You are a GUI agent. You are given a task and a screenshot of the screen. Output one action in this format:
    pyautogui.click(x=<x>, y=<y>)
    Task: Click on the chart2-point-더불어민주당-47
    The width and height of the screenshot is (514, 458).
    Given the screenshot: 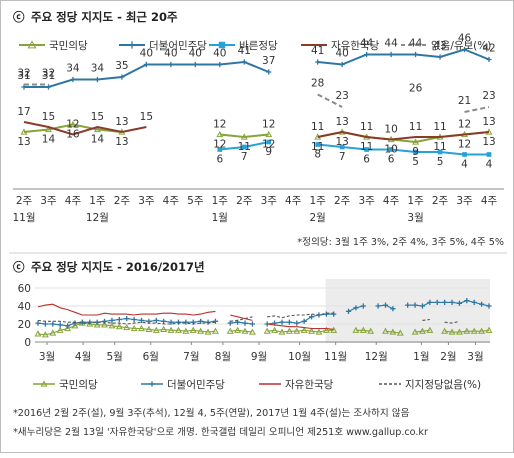 What is the action you would take?
    pyautogui.click(x=385, y=305)
    